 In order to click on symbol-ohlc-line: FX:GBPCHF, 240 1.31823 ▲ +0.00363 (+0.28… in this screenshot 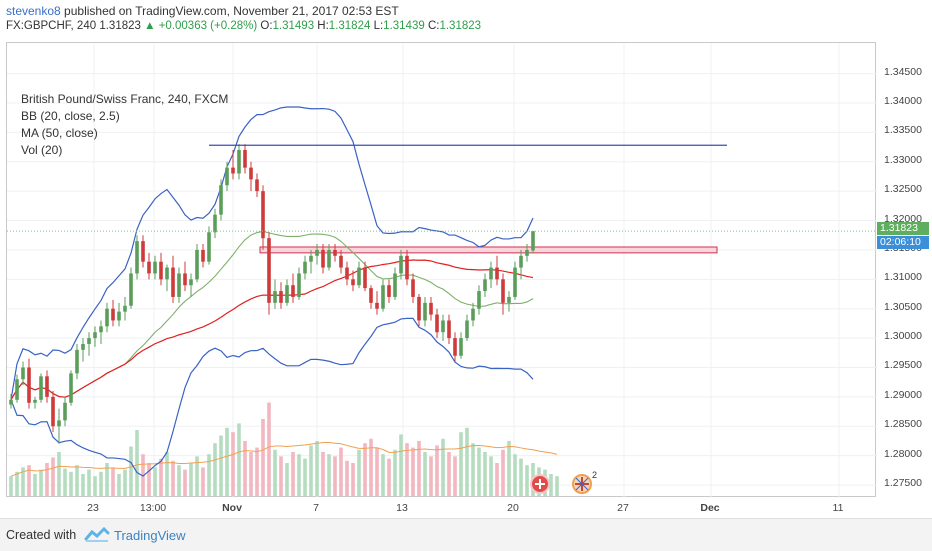, I will do `click(243, 26)`.